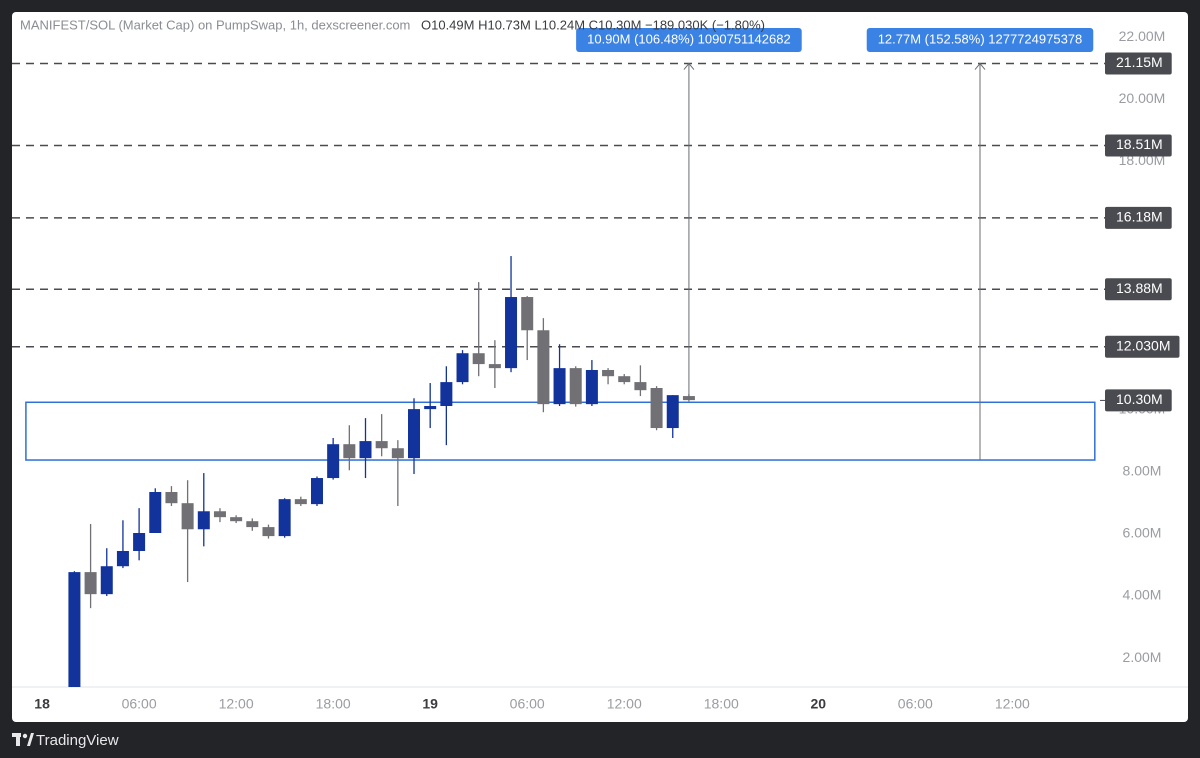  I want to click on y-tick-label: 6.00M, so click(1142, 533).